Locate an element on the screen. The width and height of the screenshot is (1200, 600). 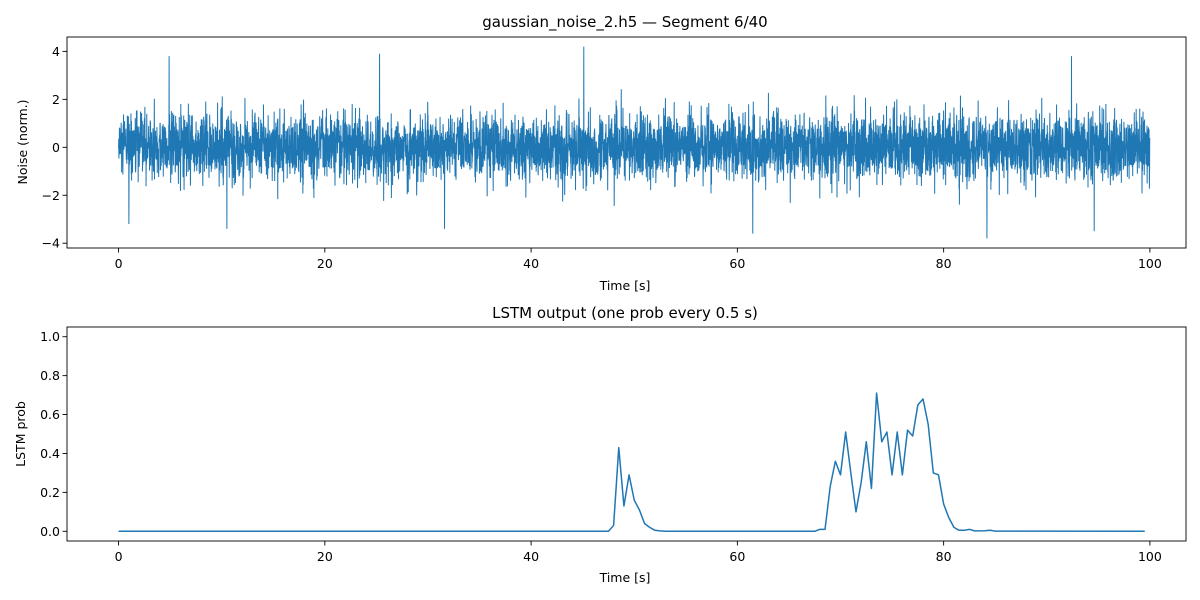
noise-y-tick-label: −2 is located at coordinates (51, 195).